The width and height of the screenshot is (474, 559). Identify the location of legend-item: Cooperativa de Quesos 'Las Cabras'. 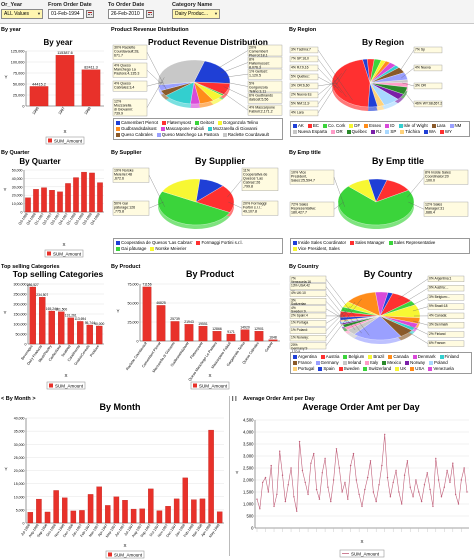
(154, 243).